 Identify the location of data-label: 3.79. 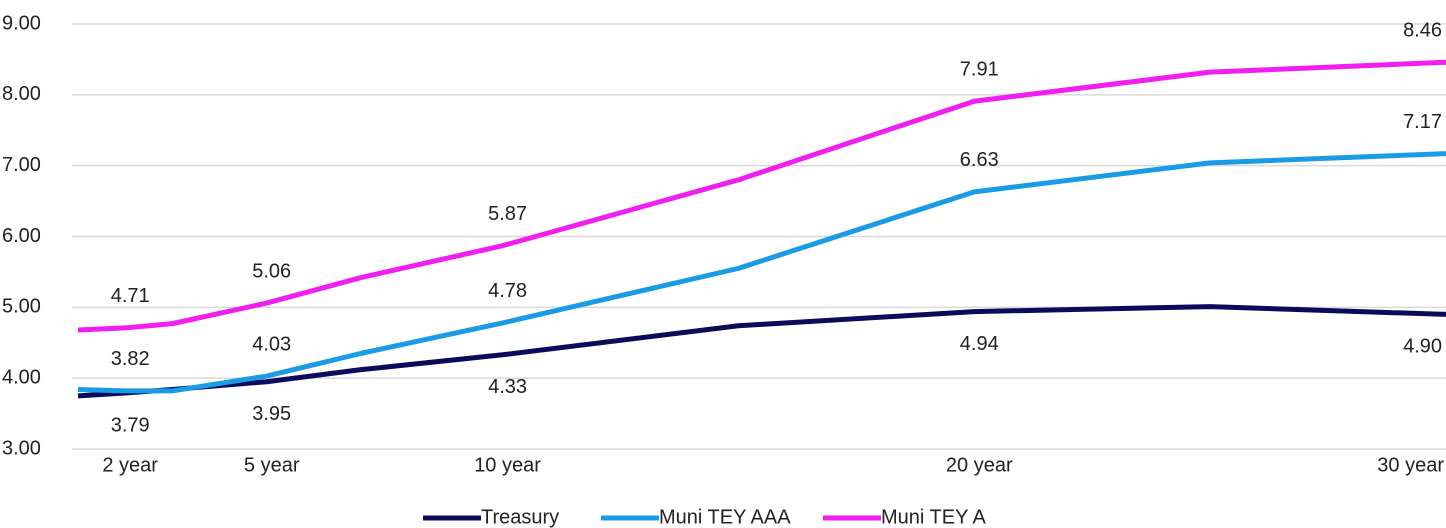
(130, 425).